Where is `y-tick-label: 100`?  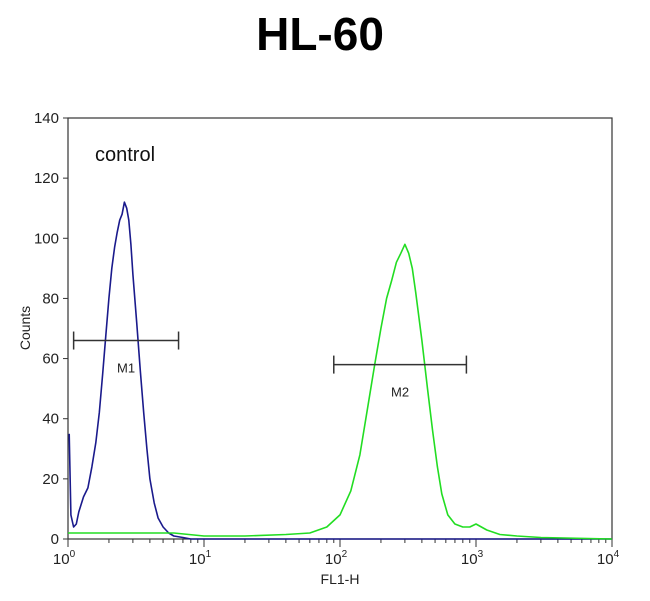 y-tick-label: 100 is located at coordinates (46, 238).